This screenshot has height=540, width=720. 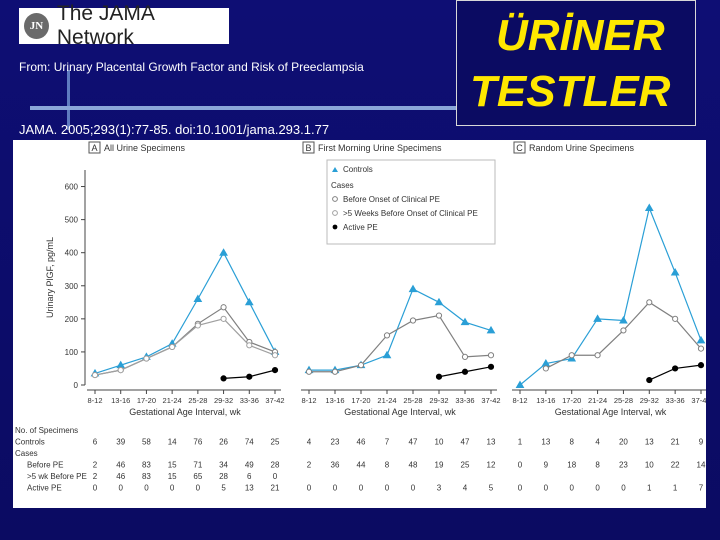 I want to click on table-cell: 71, so click(x=197, y=465).